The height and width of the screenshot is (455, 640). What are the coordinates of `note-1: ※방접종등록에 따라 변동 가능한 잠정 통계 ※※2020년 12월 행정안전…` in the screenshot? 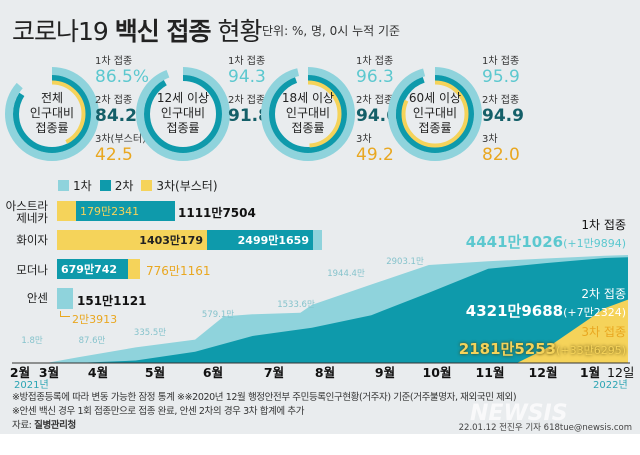 It's located at (264, 397).